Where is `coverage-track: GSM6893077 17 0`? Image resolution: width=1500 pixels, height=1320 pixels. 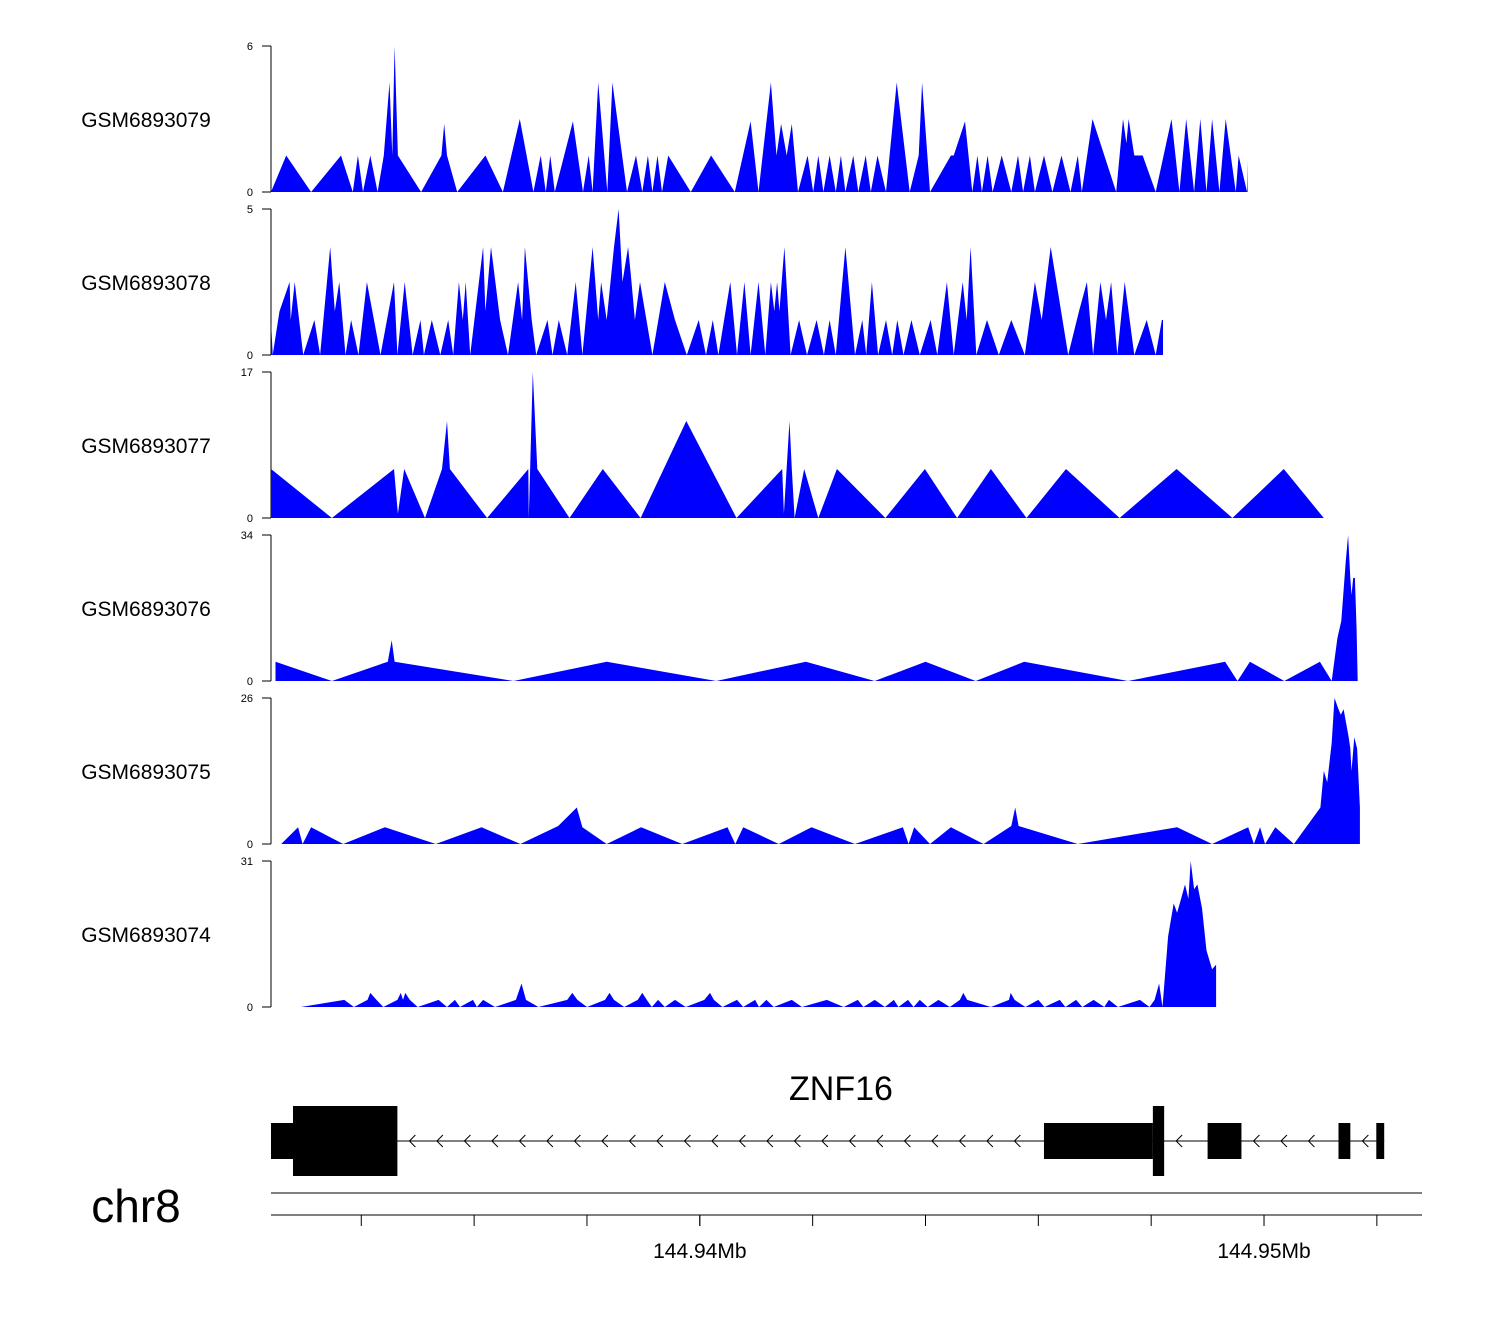 coverage-track: GSM6893077 17 0 is located at coordinates (702, 446).